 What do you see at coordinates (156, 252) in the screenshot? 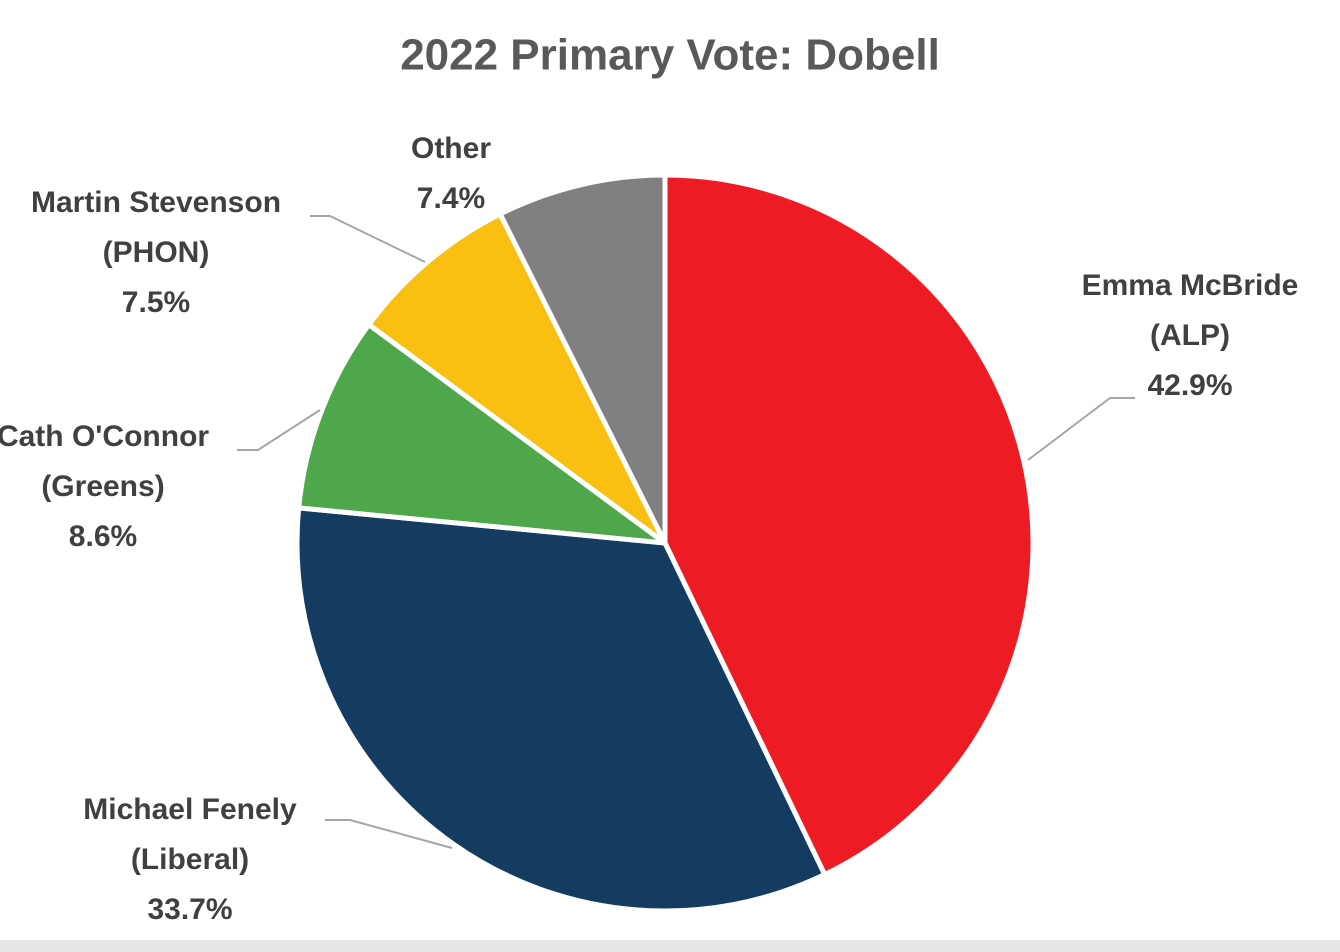
I see `label-line: (PHON)` at bounding box center [156, 252].